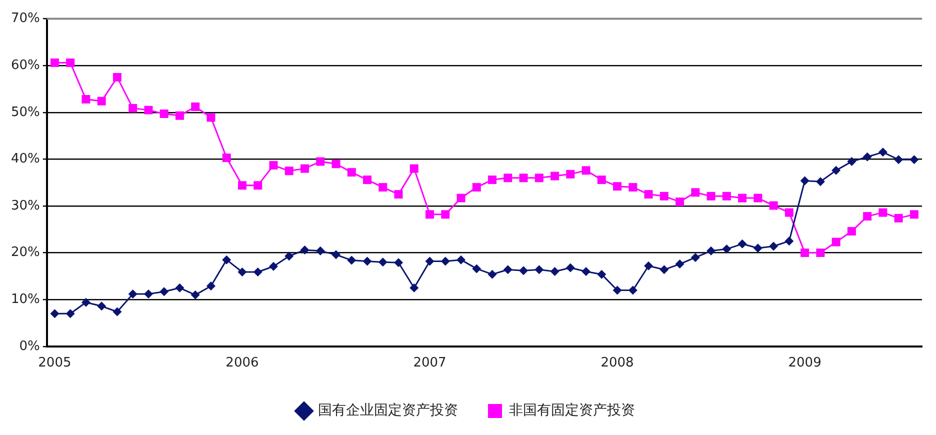 The image size is (936, 435). Describe the element at coordinates (388, 410) in the screenshot. I see `legend-label: 国有企业固定资产投资` at that location.